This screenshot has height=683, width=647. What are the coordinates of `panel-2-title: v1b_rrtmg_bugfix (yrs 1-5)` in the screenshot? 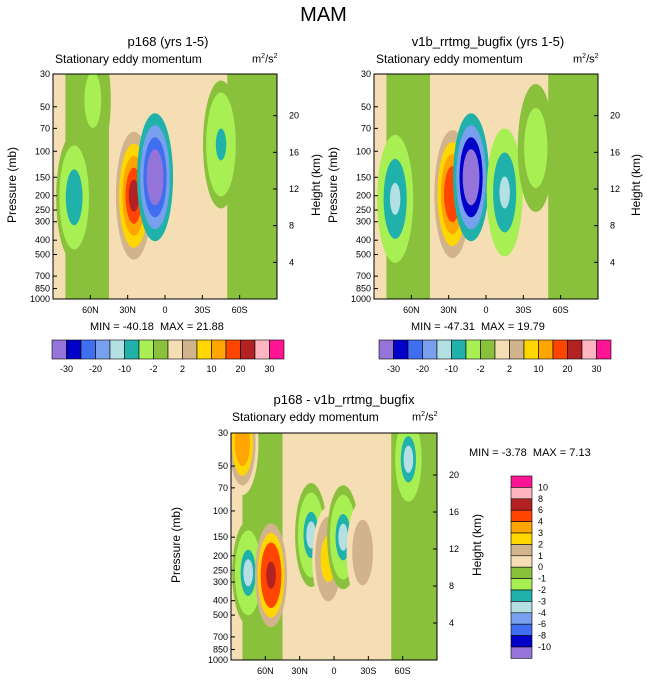 It's located at (488, 41).